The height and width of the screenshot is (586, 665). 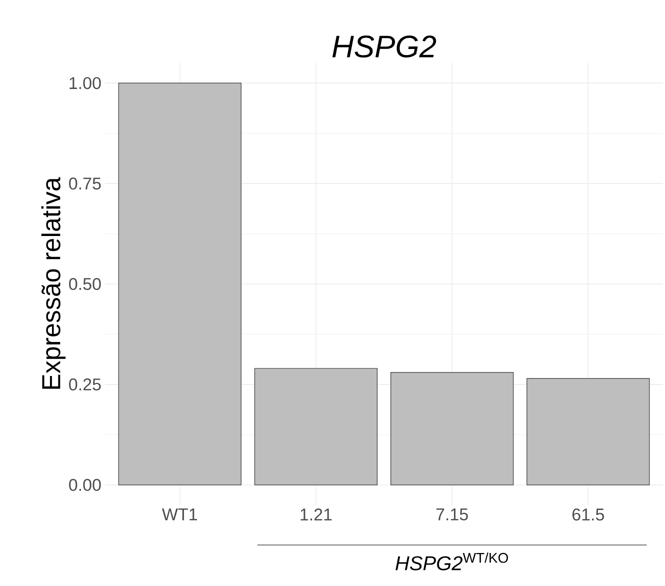 I want to click on x-tick-label: 61.5, so click(x=588, y=514).